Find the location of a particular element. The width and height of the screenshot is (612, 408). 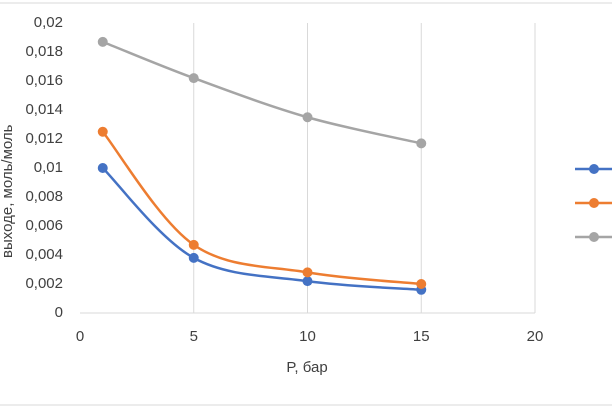

x-tick-label: 5 is located at coordinates (194, 336).